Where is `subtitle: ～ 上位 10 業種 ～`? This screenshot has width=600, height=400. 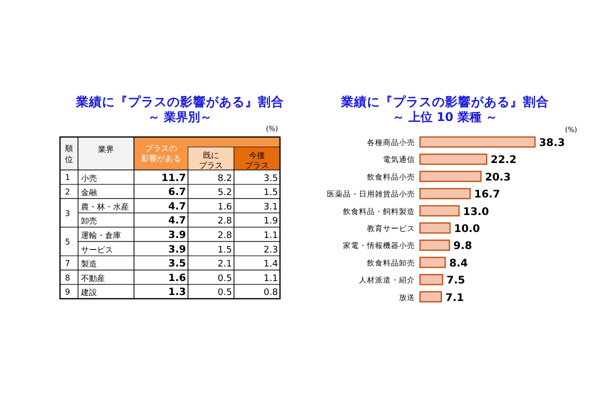 subtitle: ～ 上位 10 業種 ～ is located at coordinates (445, 117).